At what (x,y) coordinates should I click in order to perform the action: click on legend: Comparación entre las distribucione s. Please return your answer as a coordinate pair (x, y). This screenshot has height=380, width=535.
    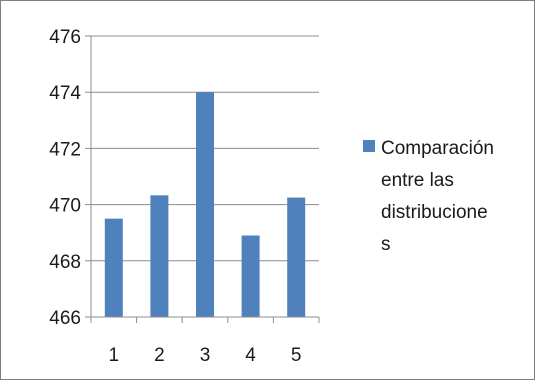
    Looking at the image, I should click on (428, 196).